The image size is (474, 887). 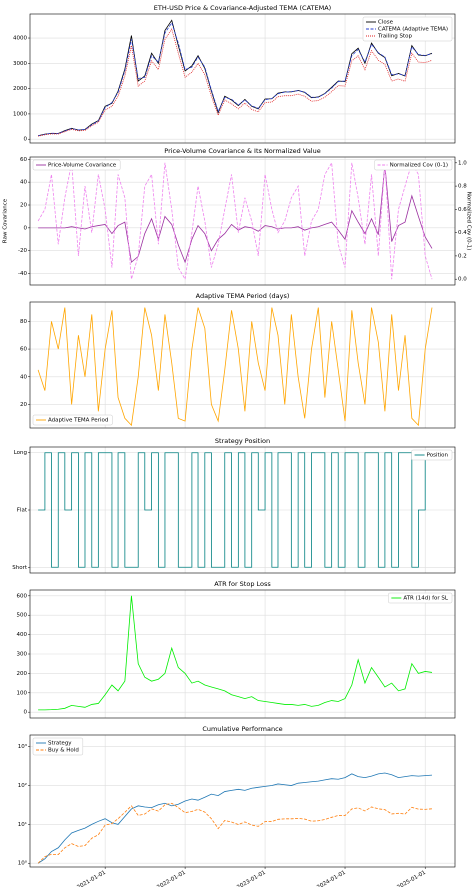 I want to click on y2-axis-label: Normalized Cov (0-1), so click(x=469, y=221).